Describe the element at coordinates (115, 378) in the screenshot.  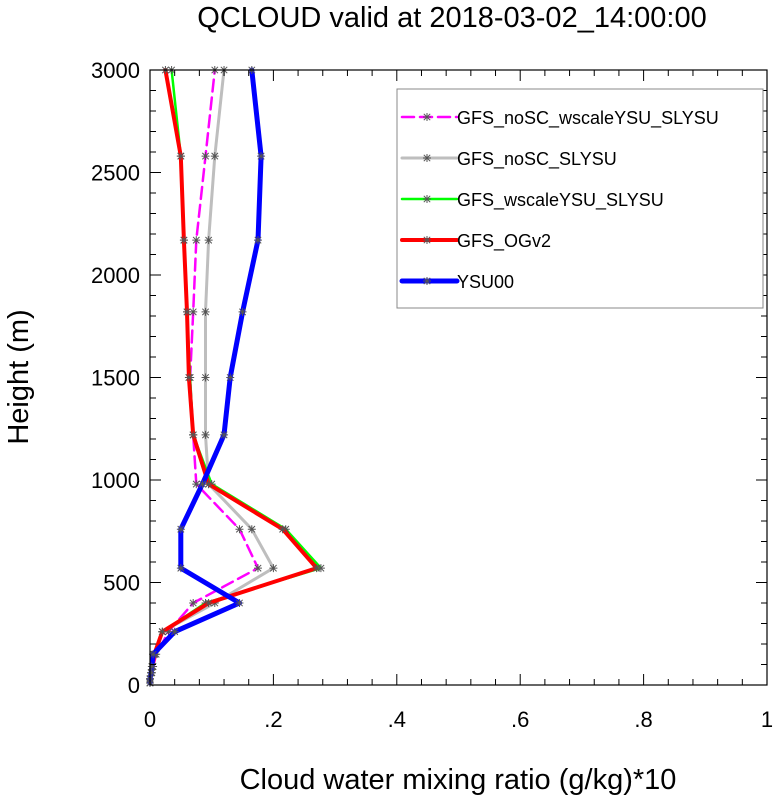
I see `y-tick-label: 1500` at that location.